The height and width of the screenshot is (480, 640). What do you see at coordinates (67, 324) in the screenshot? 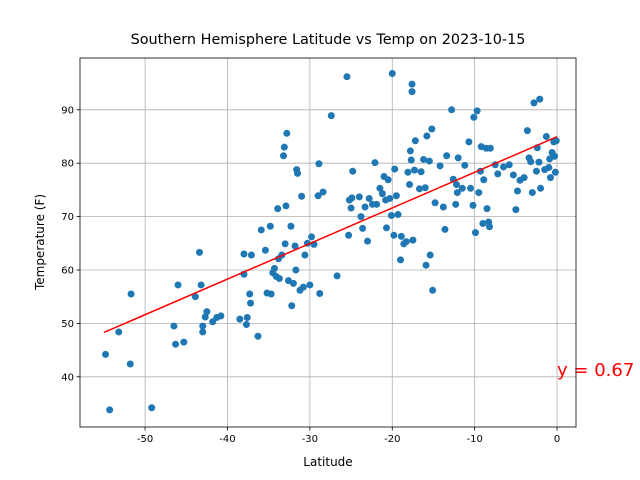
I see `y-tick-label: 50` at bounding box center [67, 324].